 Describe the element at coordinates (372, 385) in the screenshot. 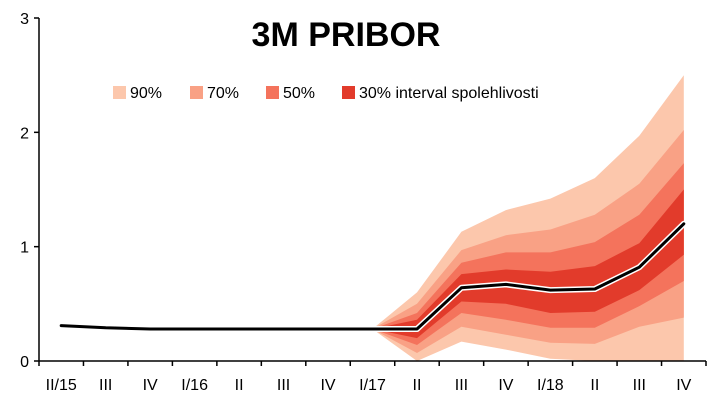

I see `x-tick-label: I/17` at that location.